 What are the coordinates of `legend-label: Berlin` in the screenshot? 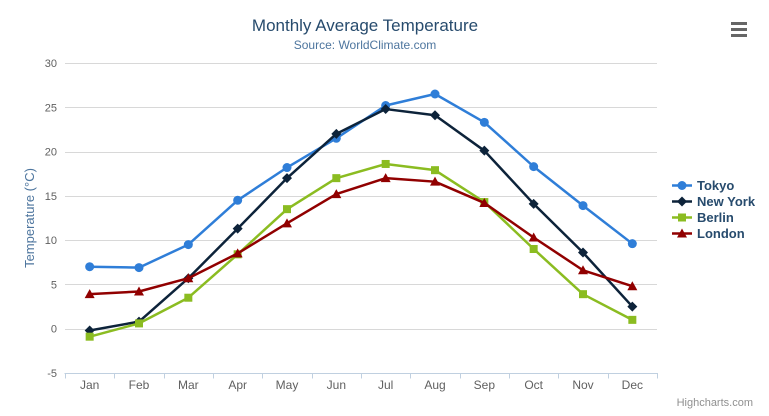 It's located at (715, 217).